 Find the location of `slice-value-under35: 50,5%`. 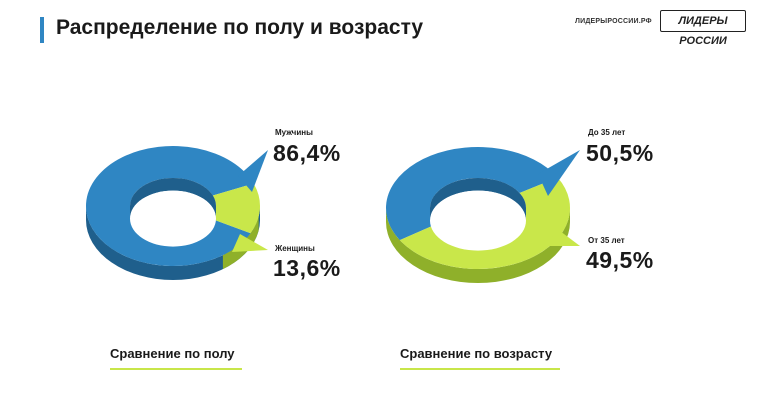

slice-value-under35: 50,5% is located at coordinates (620, 153).